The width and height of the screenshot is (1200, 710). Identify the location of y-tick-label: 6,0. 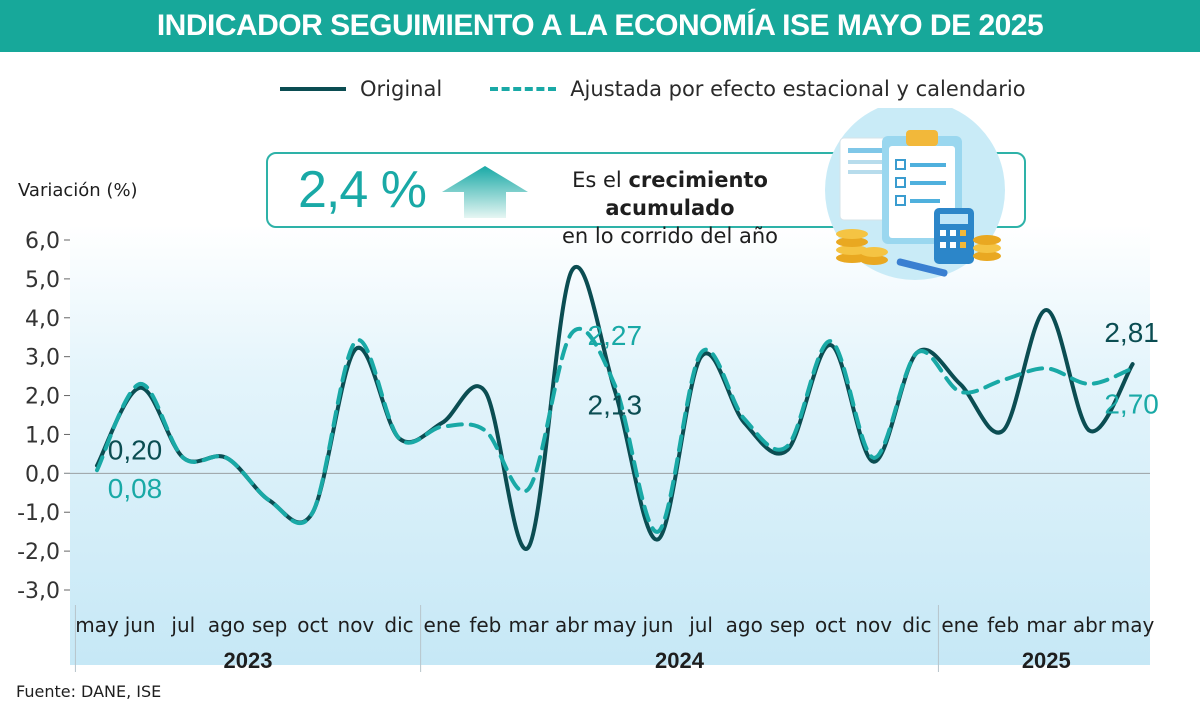
(42, 241).